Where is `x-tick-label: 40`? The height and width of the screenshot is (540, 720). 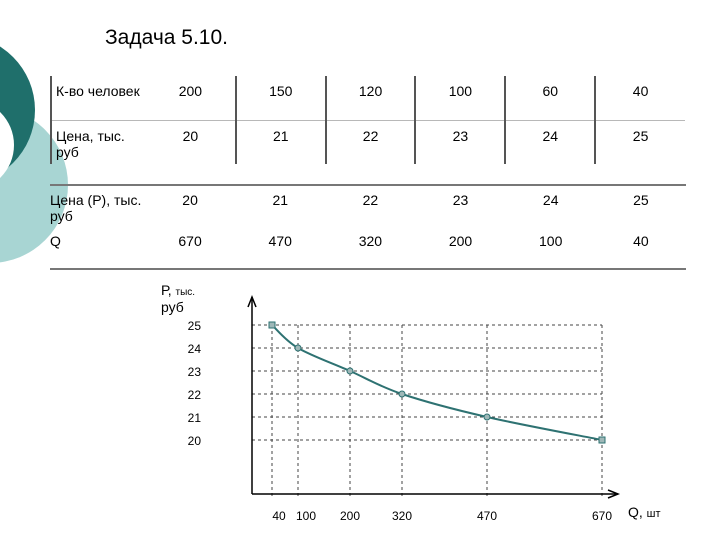
x-tick-label: 40 is located at coordinates (279, 516).